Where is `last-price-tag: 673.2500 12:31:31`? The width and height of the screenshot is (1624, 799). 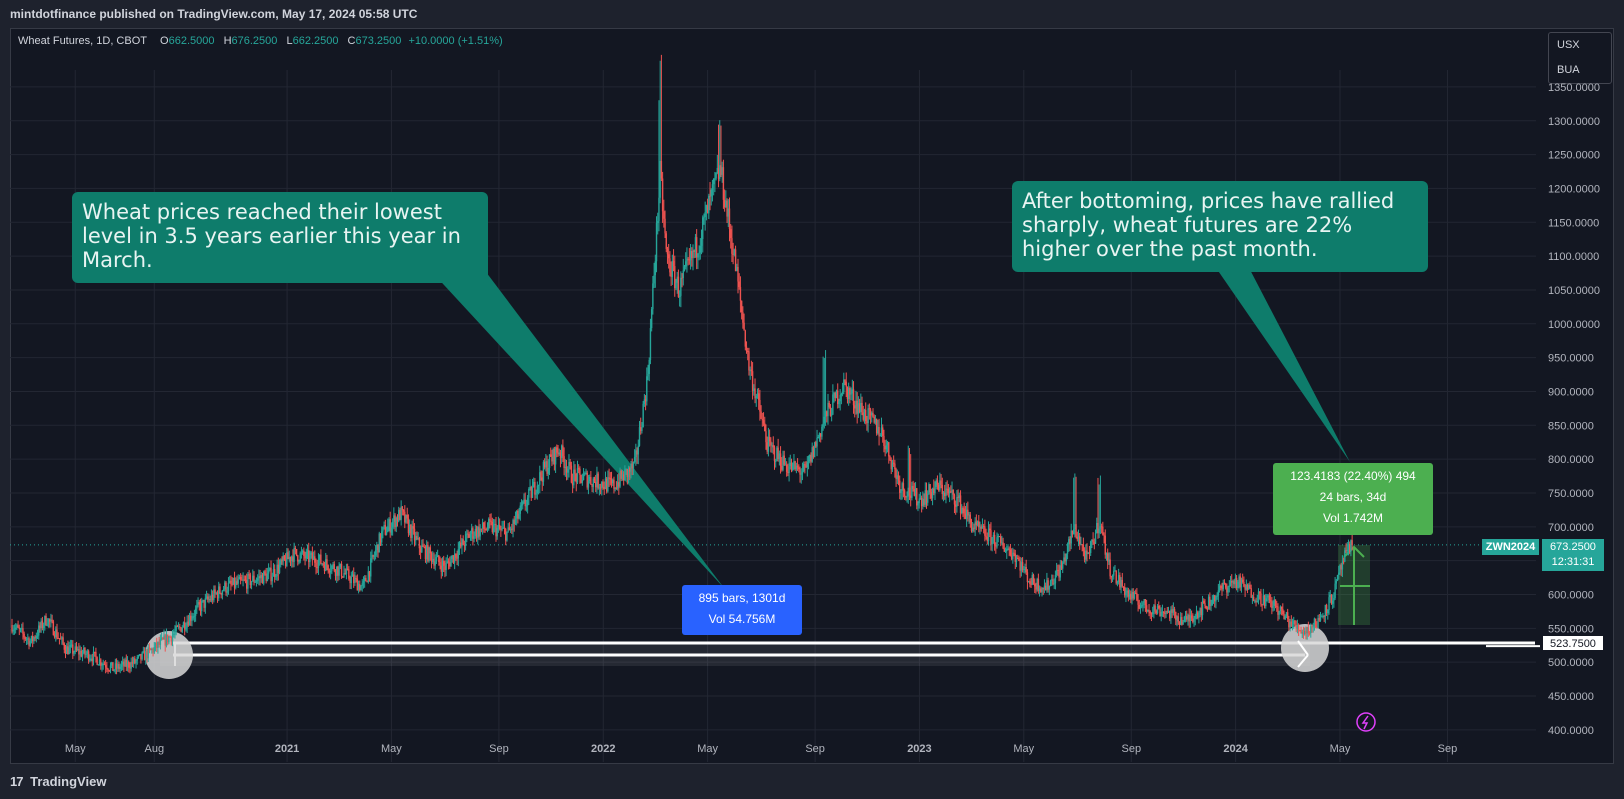
last-price-tag: 673.2500 12:31:31 is located at coordinates (1573, 555).